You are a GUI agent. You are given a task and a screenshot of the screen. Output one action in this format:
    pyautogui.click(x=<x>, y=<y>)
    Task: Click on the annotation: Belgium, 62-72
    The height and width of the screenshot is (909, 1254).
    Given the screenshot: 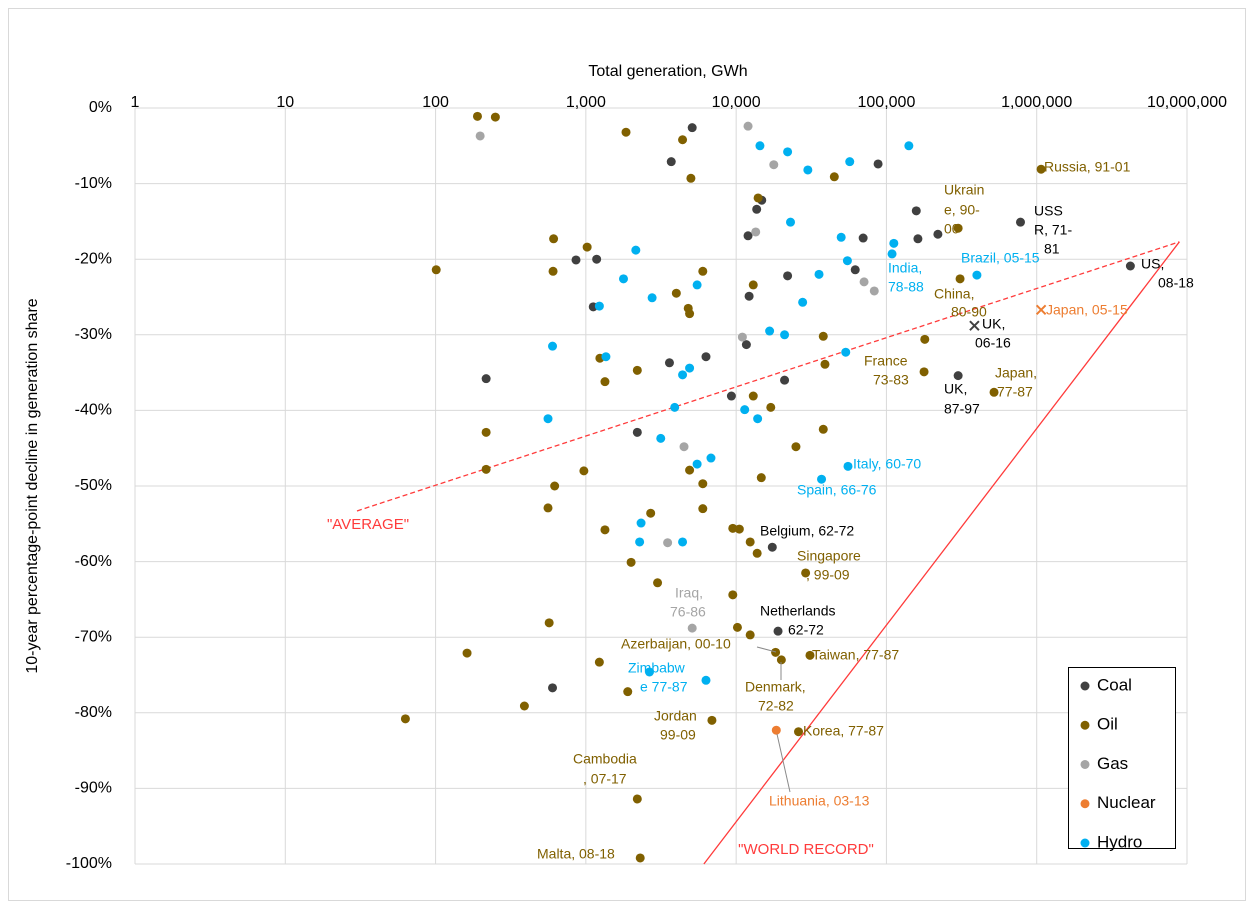 What is the action you would take?
    pyautogui.click(x=807, y=531)
    